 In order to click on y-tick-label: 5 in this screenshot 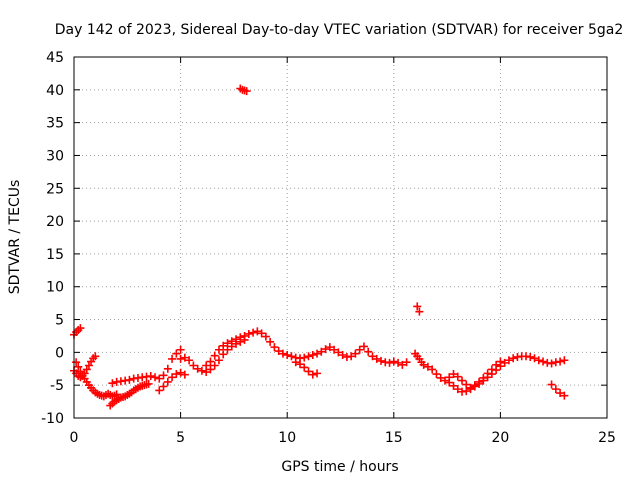, I will do `click(59, 321)`.